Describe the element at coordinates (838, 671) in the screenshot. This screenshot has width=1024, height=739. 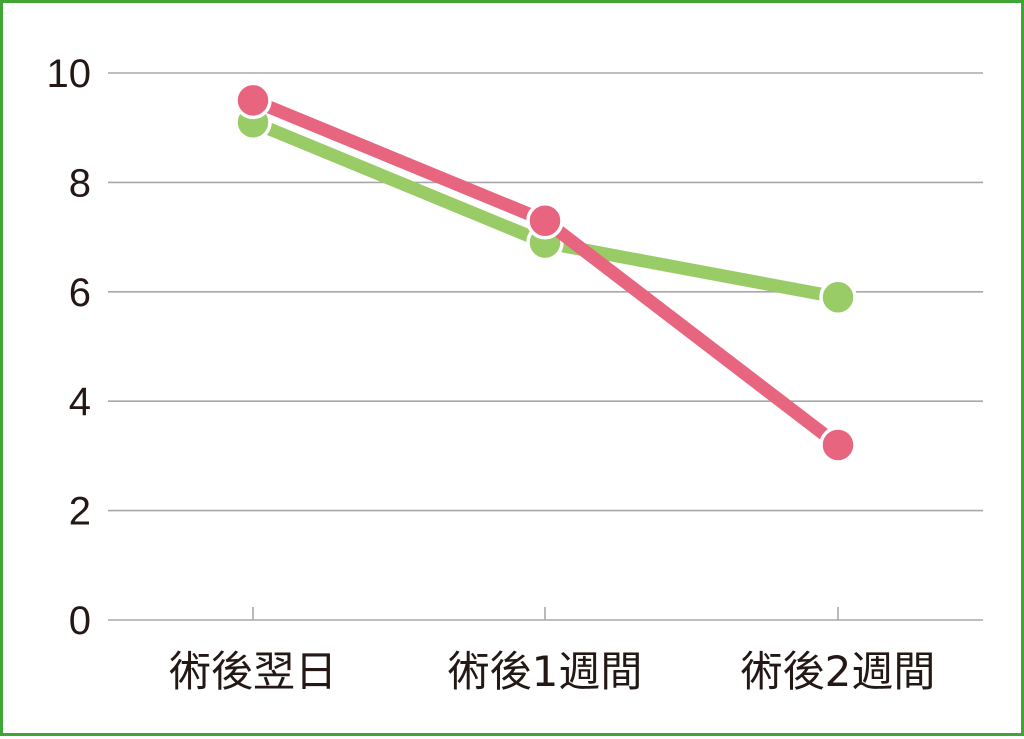
I see `x-tick-label: 術後2週間` at that location.